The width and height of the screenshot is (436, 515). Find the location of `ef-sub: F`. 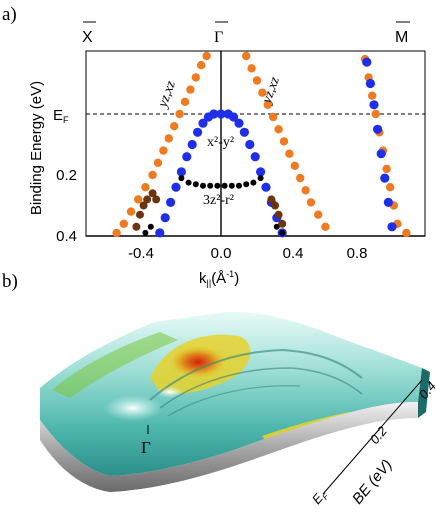

ef-sub: F is located at coordinates (66, 120).